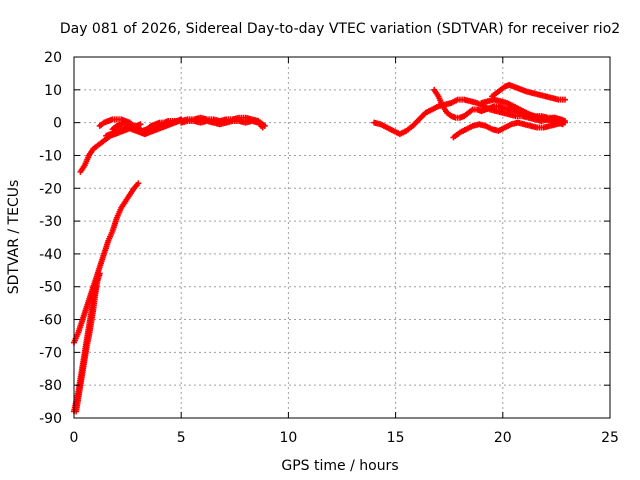 The height and width of the screenshot is (480, 640). What do you see at coordinates (503, 438) in the screenshot?
I see `x-tick-label: 20` at bounding box center [503, 438].